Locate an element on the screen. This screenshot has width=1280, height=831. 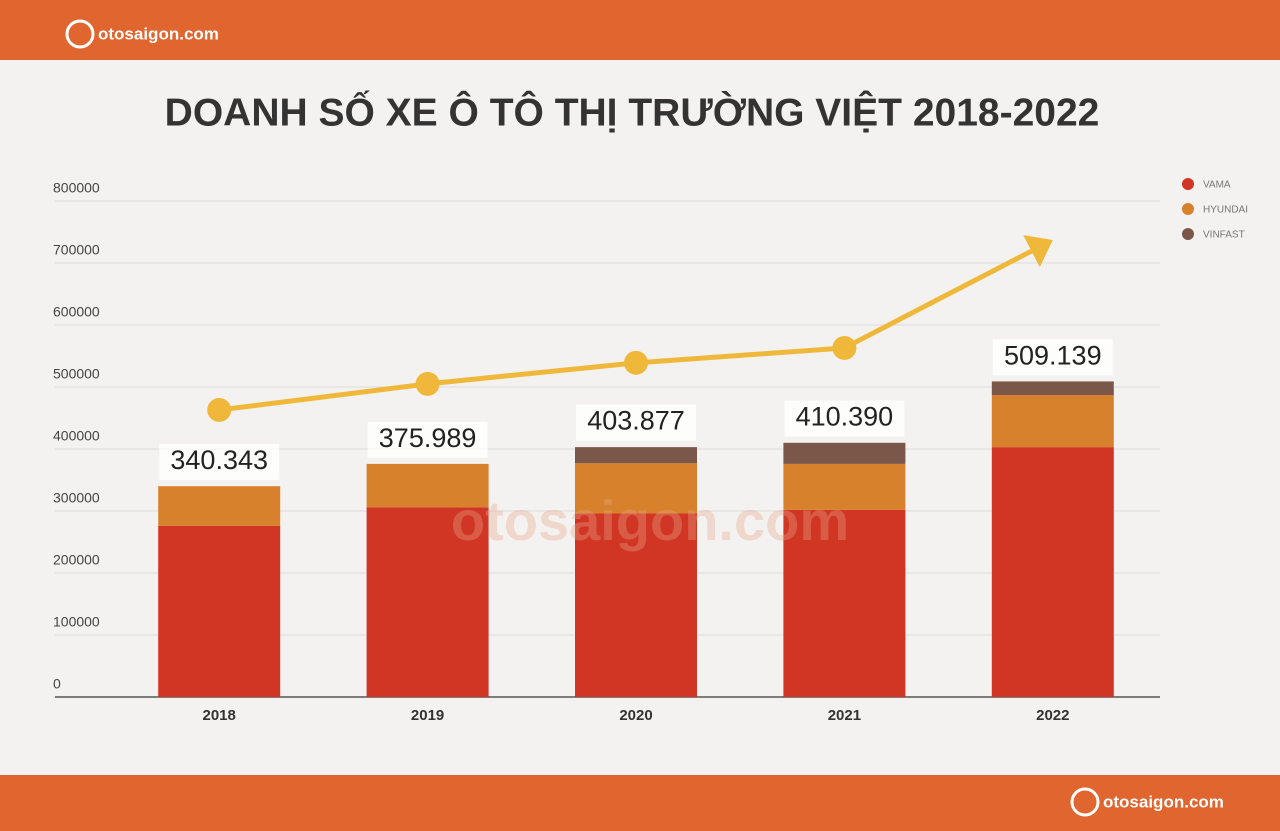
y-tick-label: 400000 is located at coordinates (76, 436).